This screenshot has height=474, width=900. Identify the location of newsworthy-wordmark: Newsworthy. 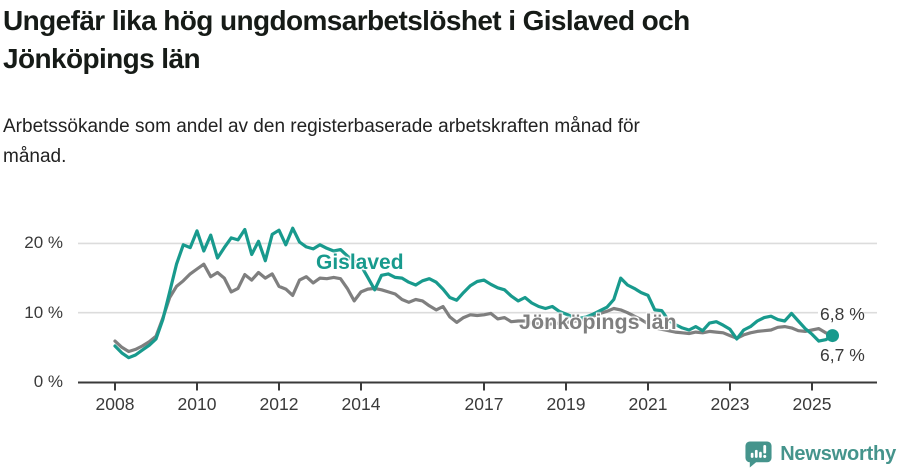
(838, 454).